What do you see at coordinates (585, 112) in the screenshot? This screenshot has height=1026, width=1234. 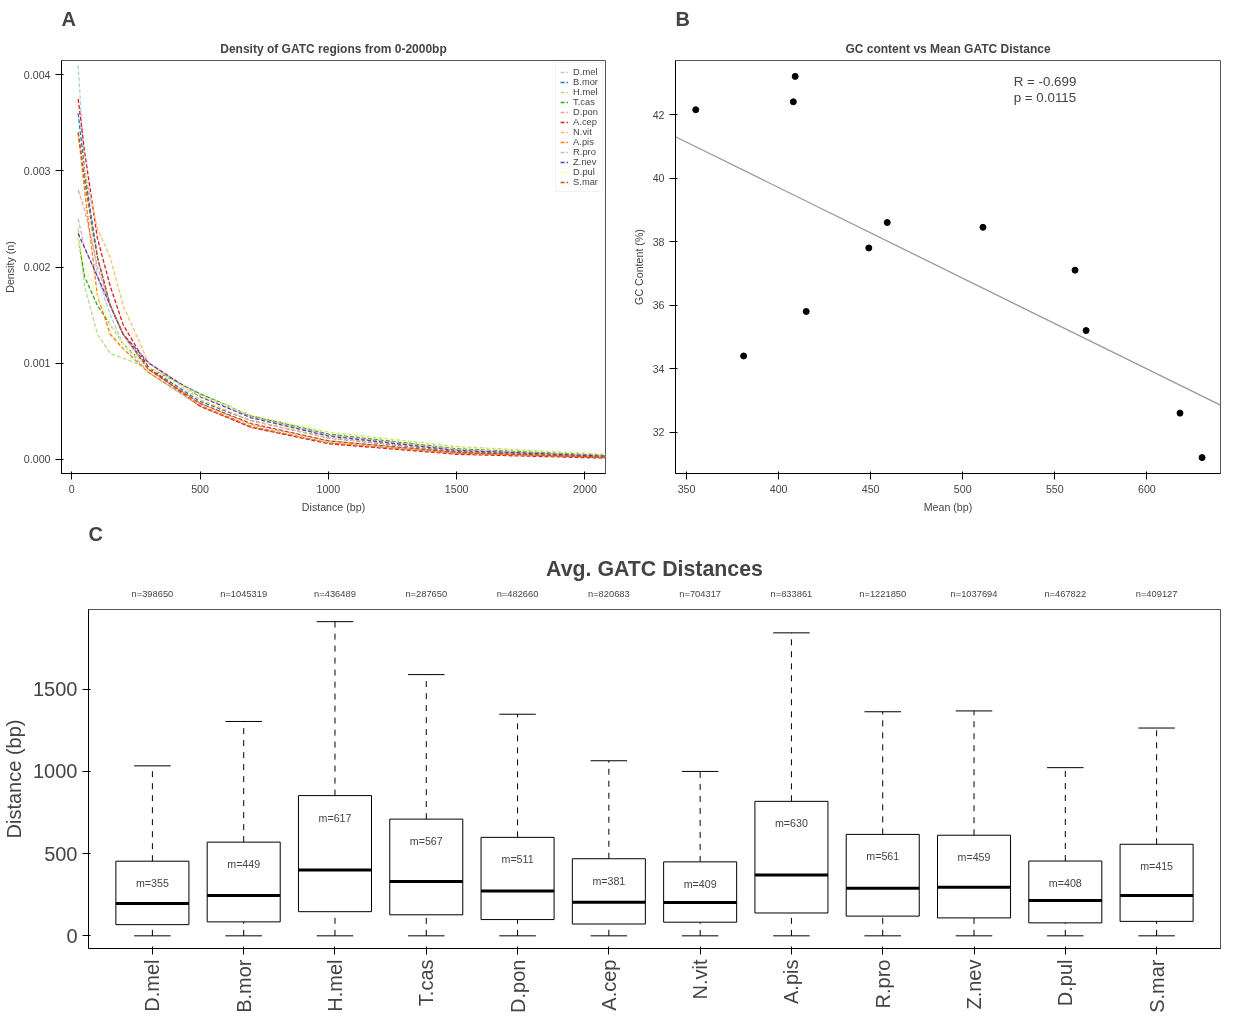 I see `legend-label: D.pon` at bounding box center [585, 112].